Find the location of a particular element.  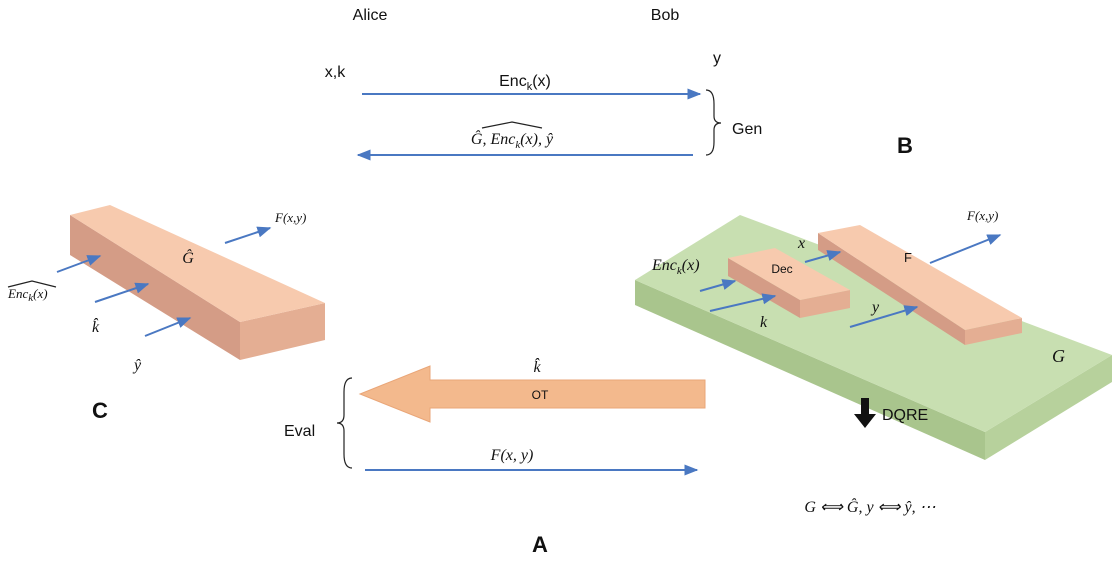

dqre-label: DQRE is located at coordinates (905, 415).